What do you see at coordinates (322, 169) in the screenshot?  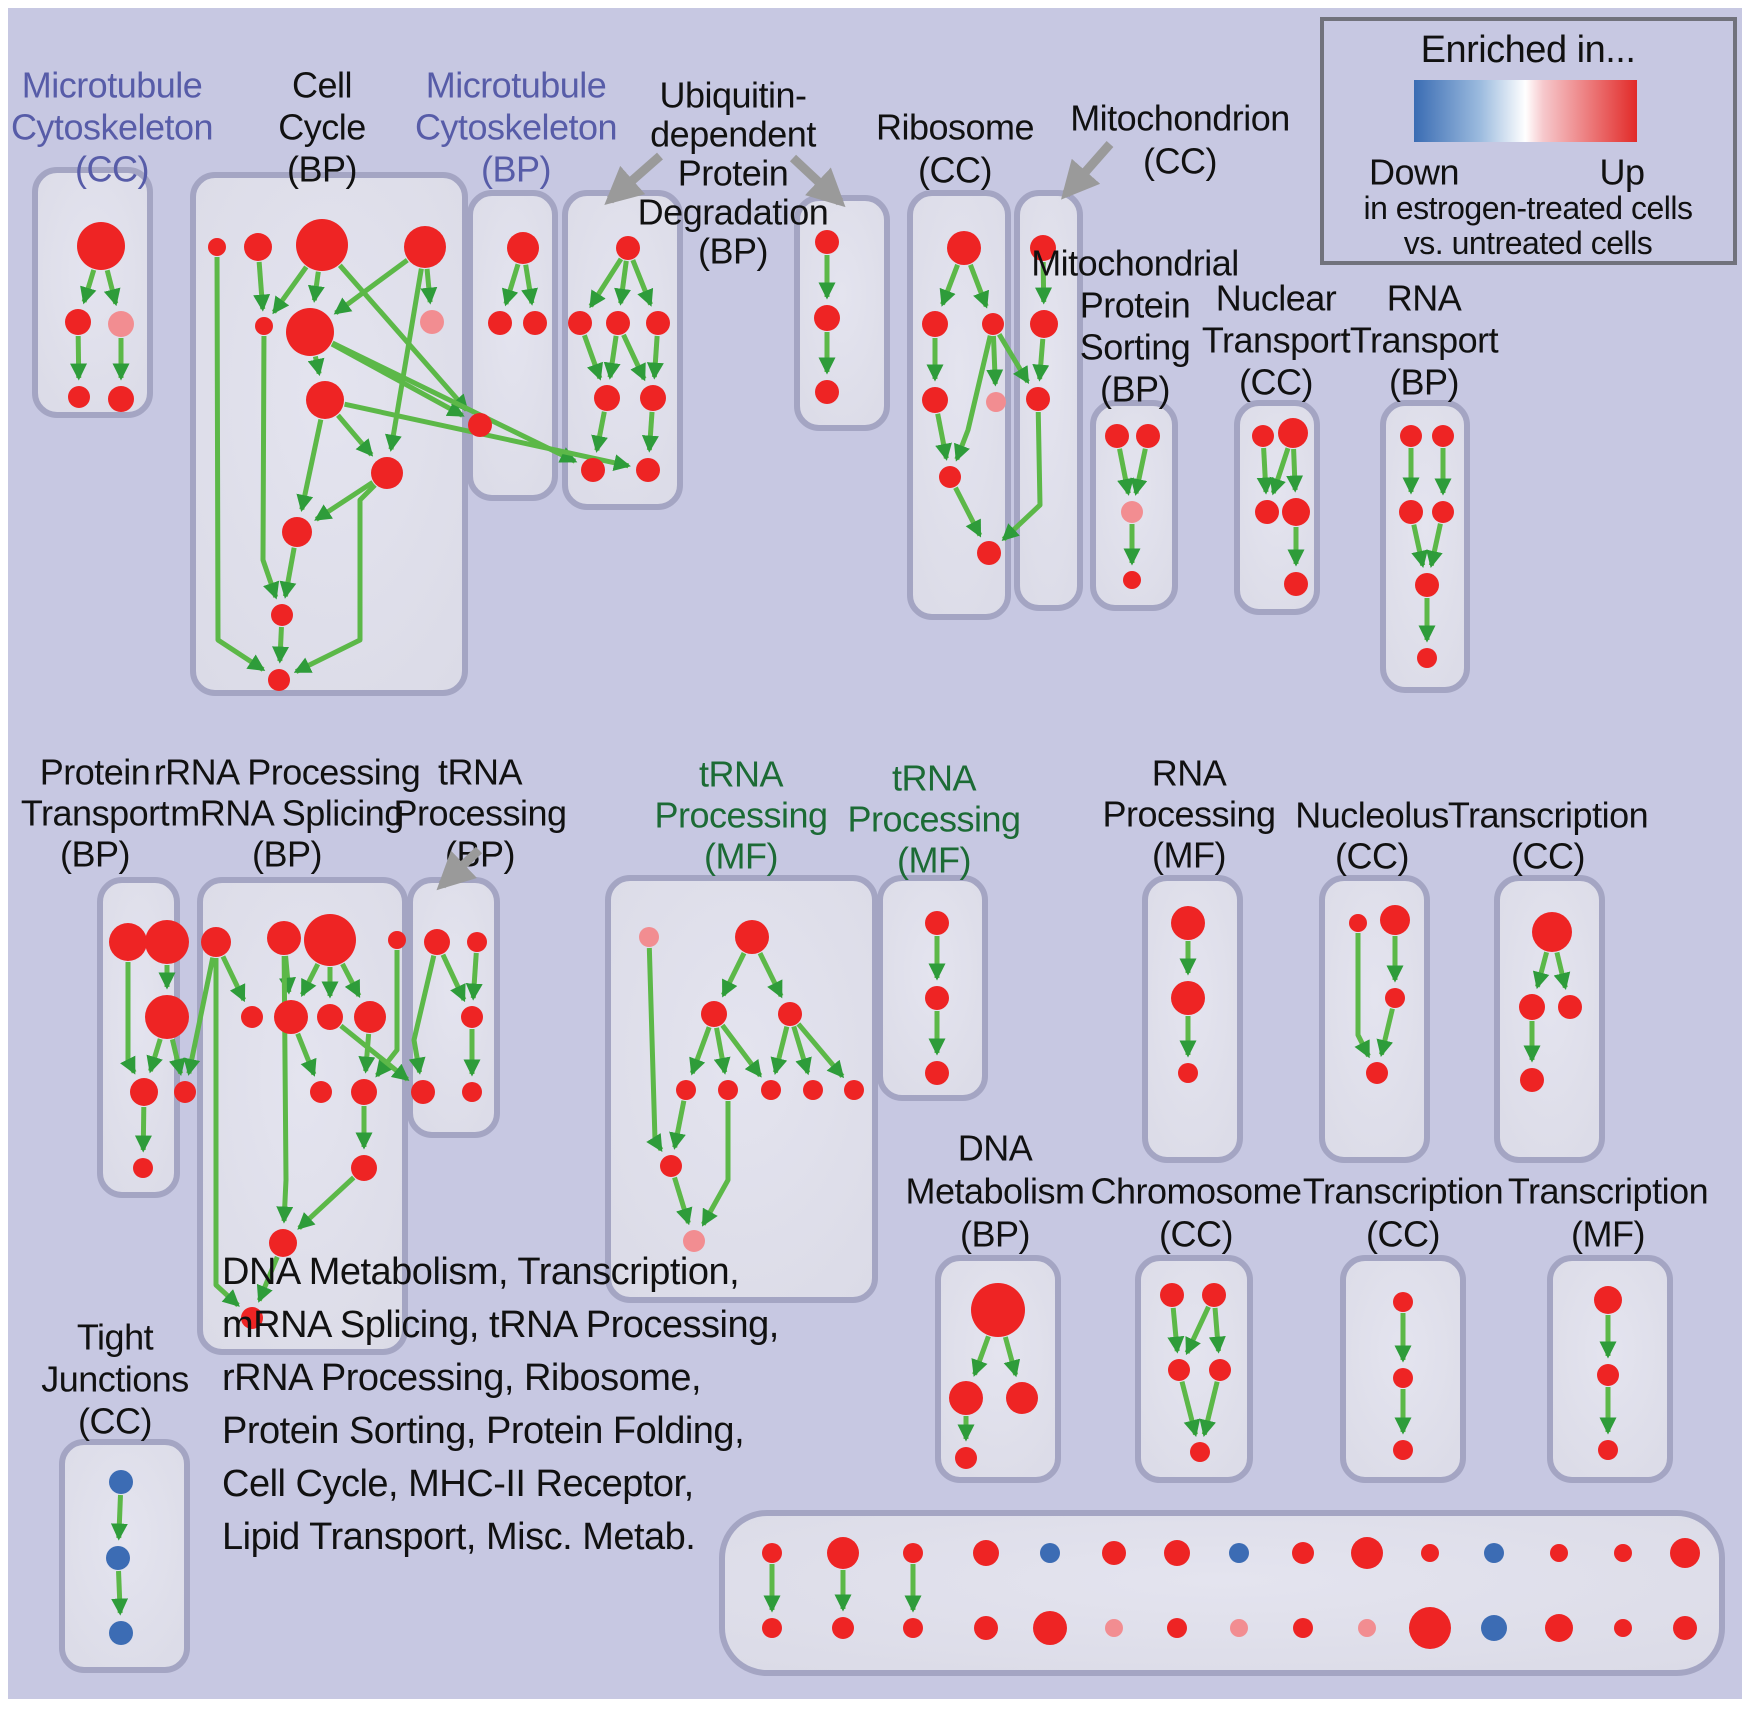 I see `cluster-label-cell-cycle: (BP)` at bounding box center [322, 169].